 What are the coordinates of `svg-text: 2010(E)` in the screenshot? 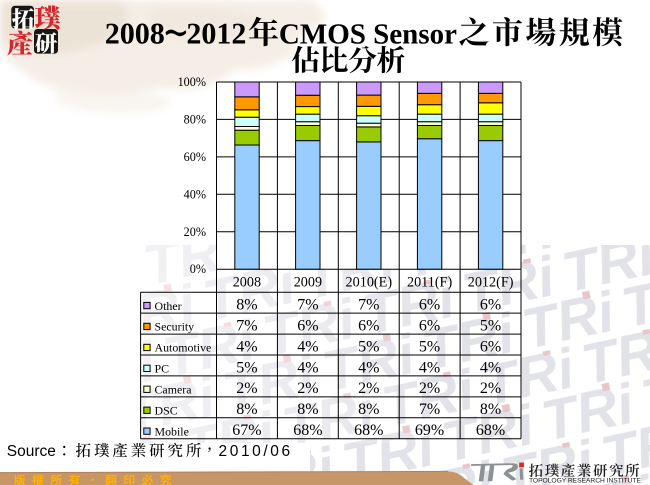 It's located at (369, 282).